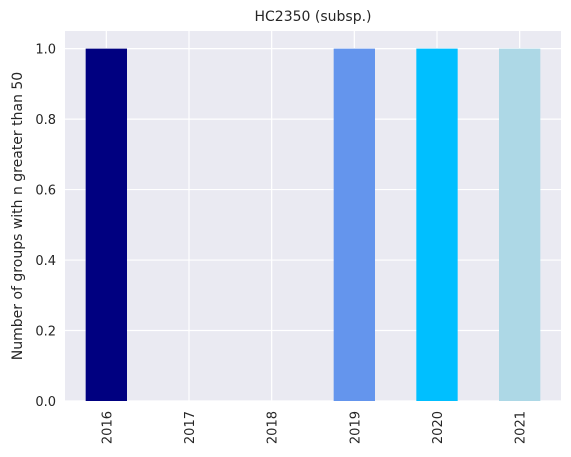 Image resolution: width=571 pixels, height=457 pixels. Describe the element at coordinates (45, 261) in the screenshot. I see `y-tick-label: 0.4` at that location.